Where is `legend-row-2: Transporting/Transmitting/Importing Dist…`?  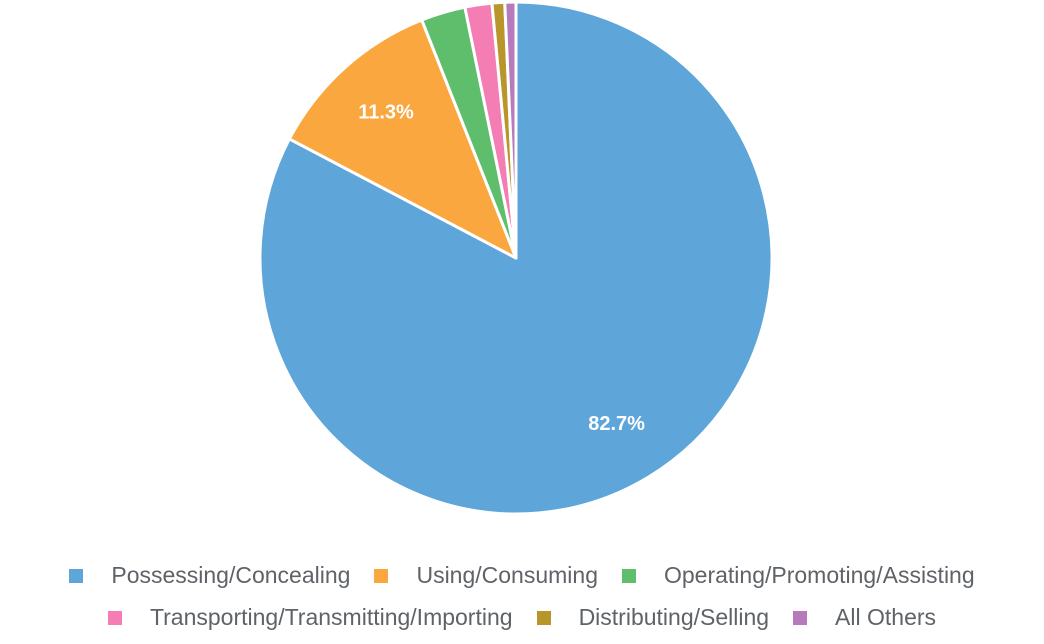 legend-row-2: Transporting/Transmitting/Importing Dist… is located at coordinates (522, 617).